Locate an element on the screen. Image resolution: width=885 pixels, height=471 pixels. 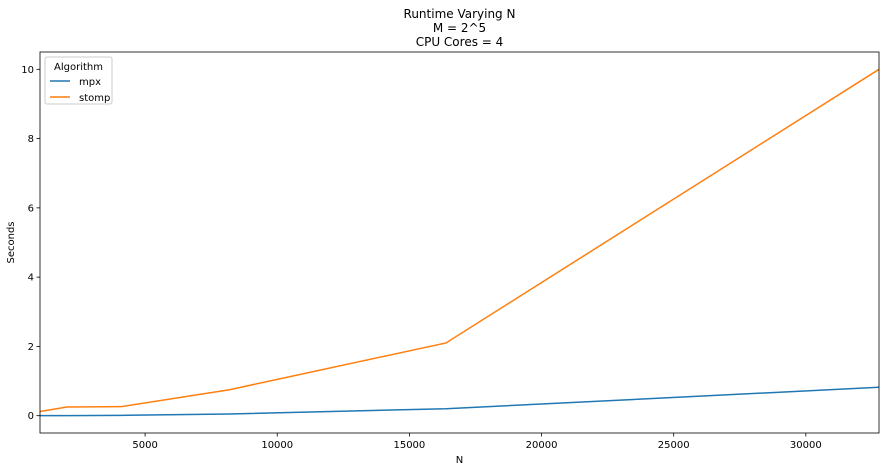
y-tick-label: 10 is located at coordinates (27, 70).